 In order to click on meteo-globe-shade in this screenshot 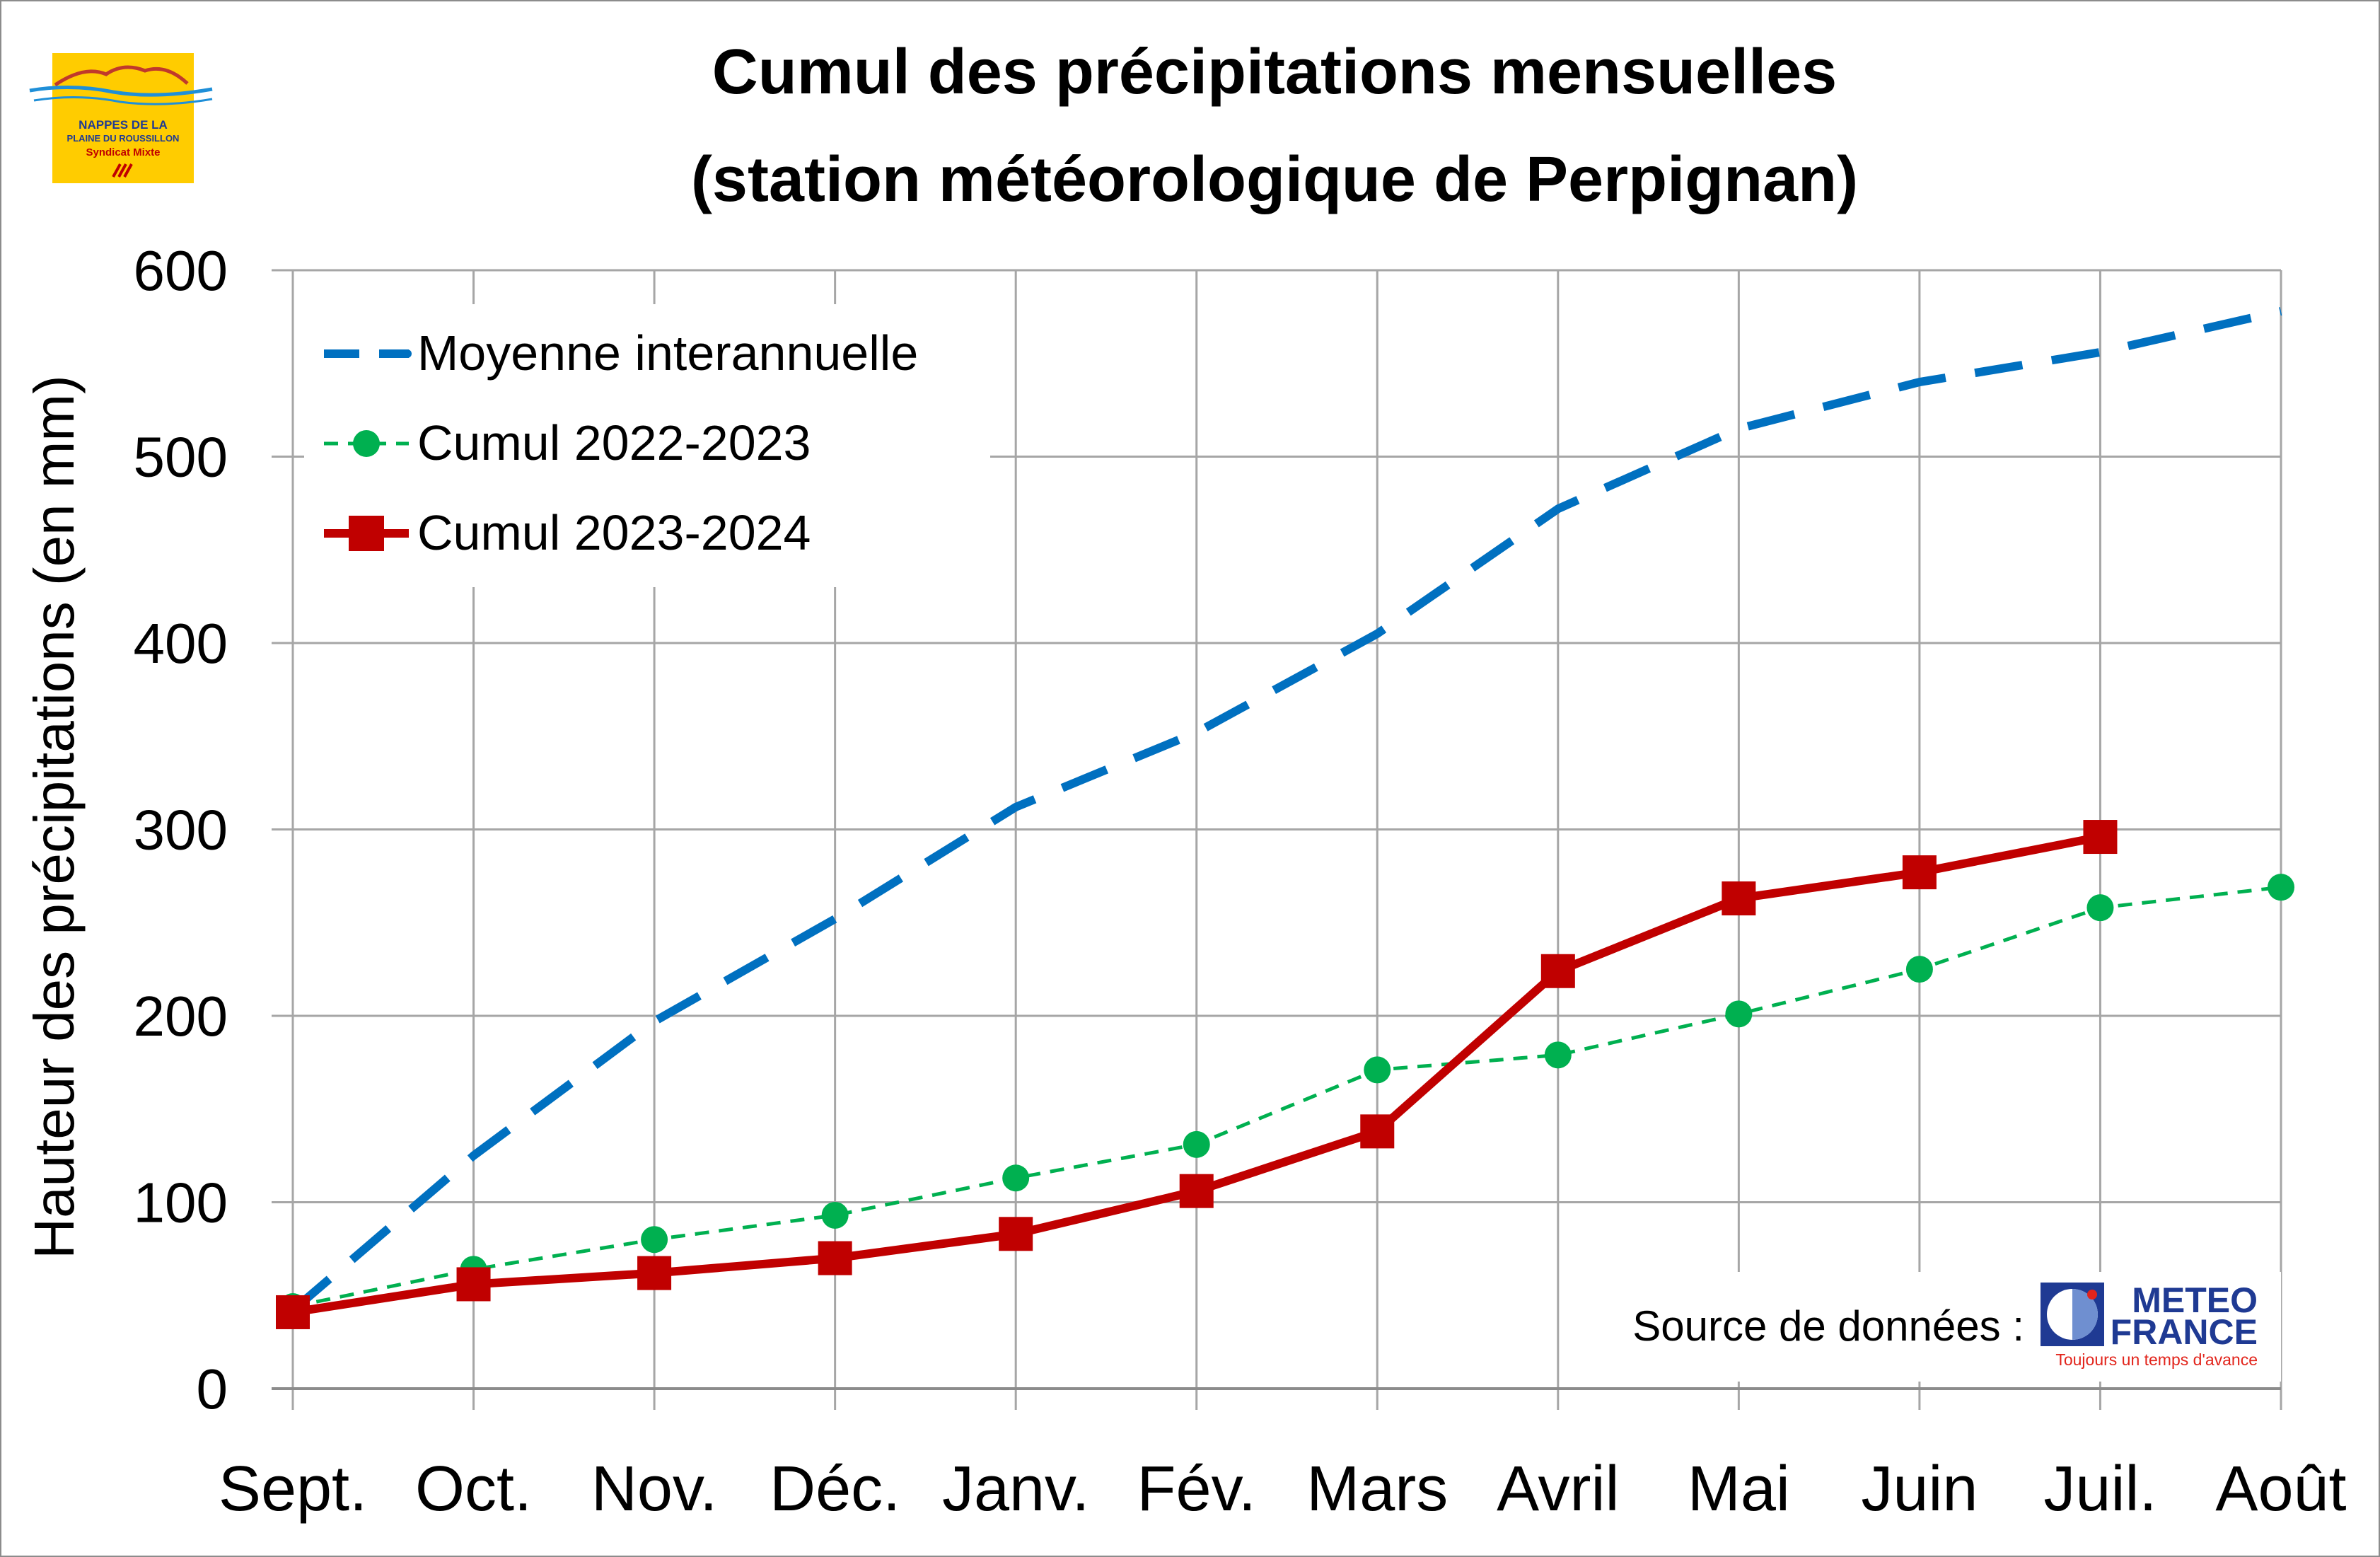, I will do `click(2085, 1314)`.